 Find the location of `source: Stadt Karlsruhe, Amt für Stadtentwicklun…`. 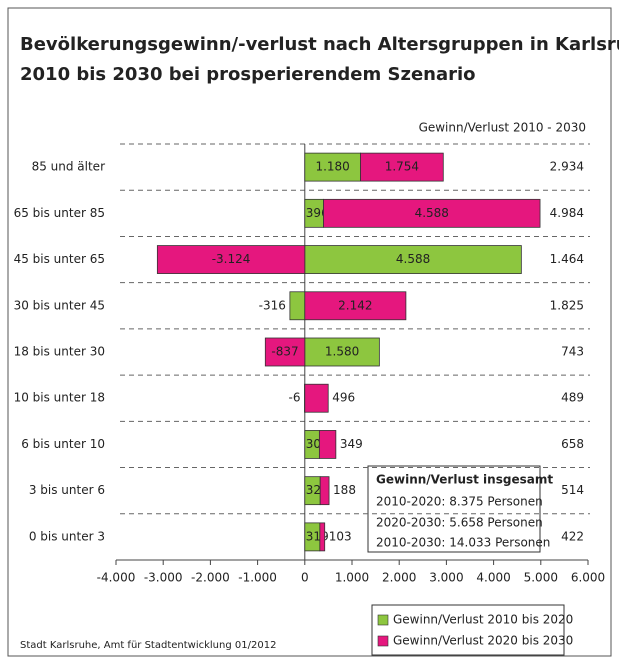

source: Stadt Karlsruhe, Amt für Stadtentwicklun… is located at coordinates (148, 645).